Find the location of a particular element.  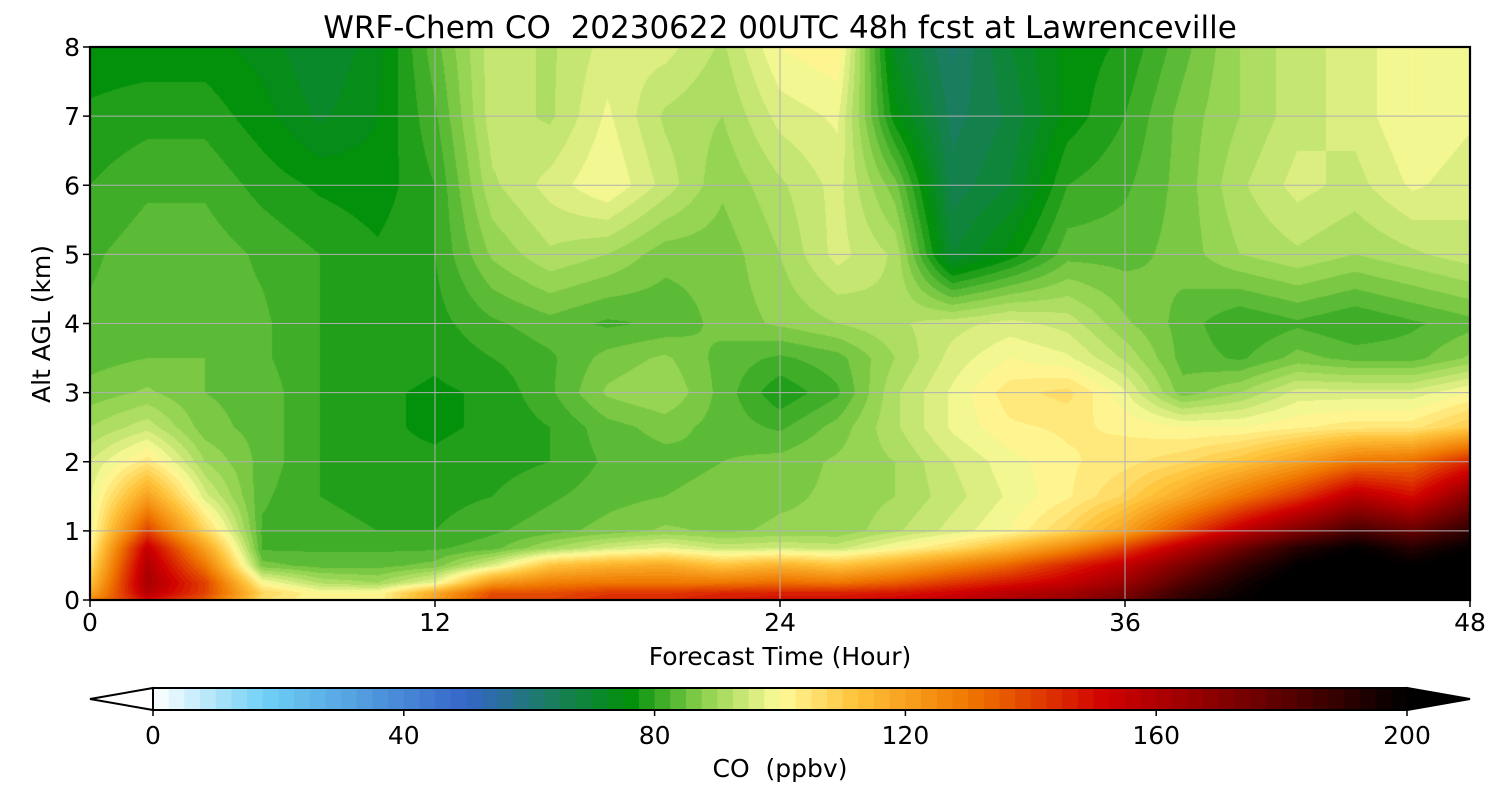

colorbar-ticks: 0 40 80 120 160 200 is located at coordinates (788, 730).